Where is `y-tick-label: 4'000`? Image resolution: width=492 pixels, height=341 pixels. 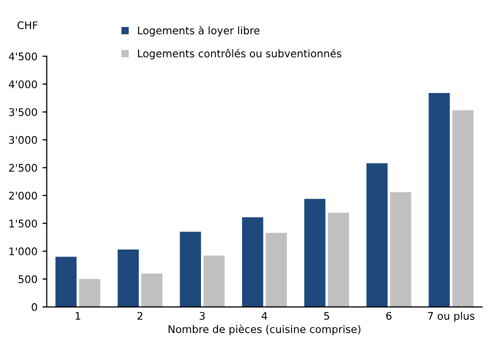 y-tick-label: 4'000 is located at coordinates (23, 84).